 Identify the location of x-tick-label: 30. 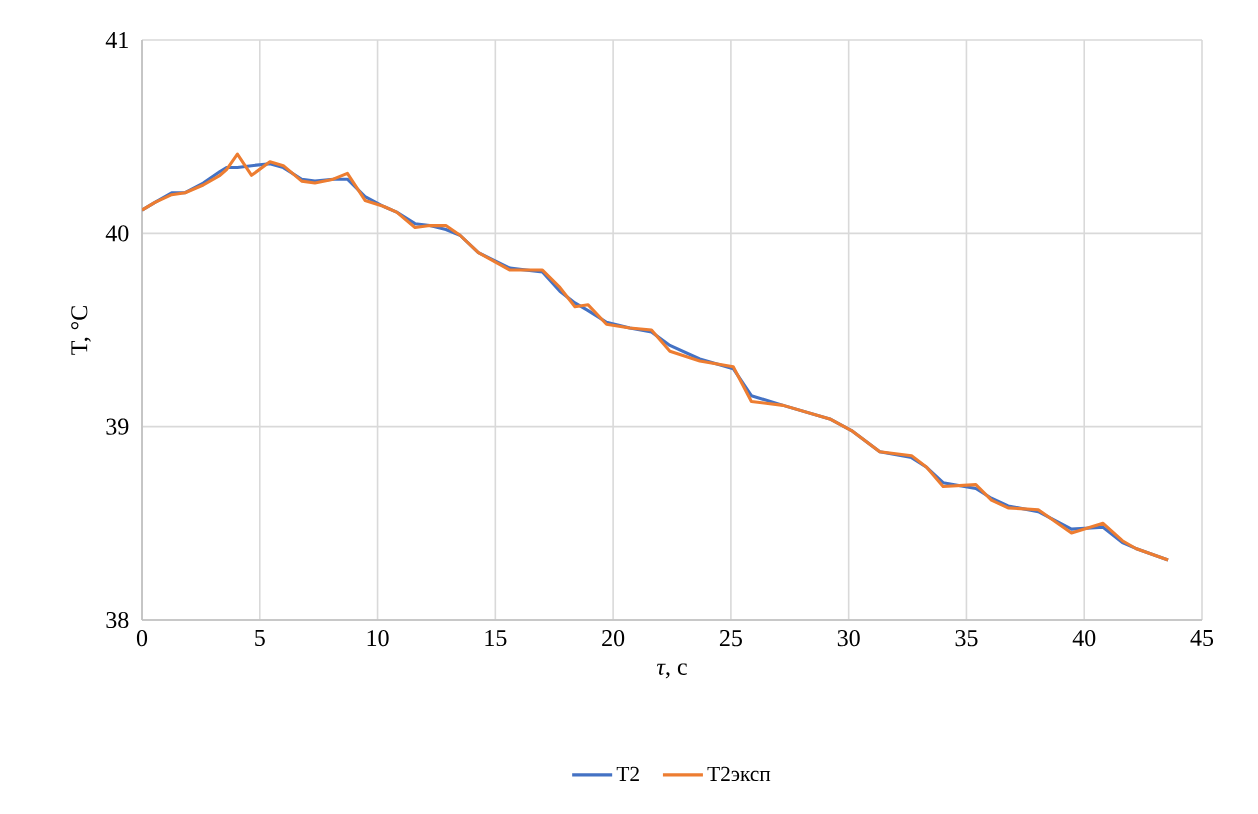
(848, 638).